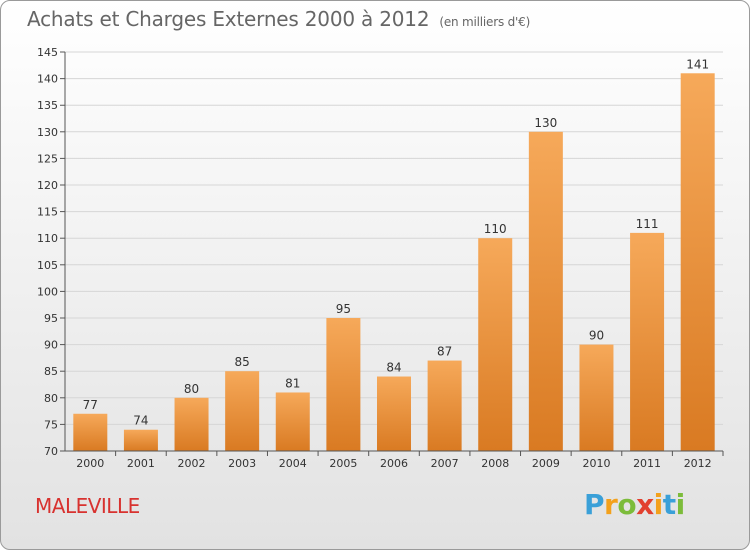 The height and width of the screenshot is (550, 750). What do you see at coordinates (242, 463) in the screenshot?
I see `x-tick-label-2003: 2003` at bounding box center [242, 463].